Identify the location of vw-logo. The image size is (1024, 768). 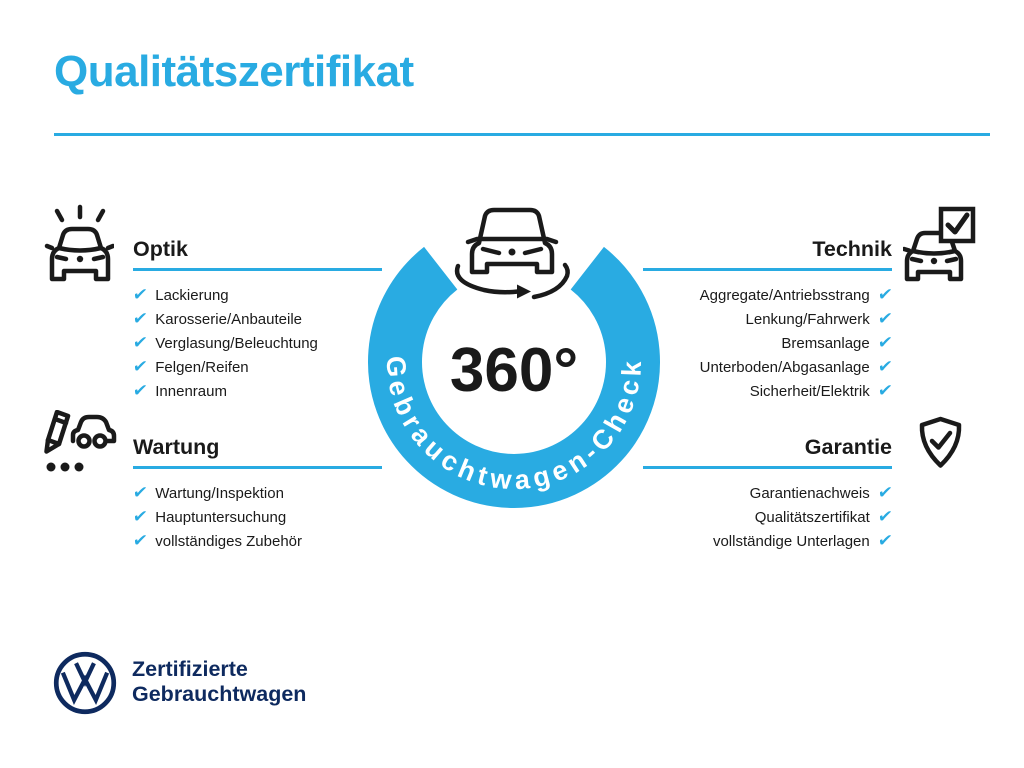
(85, 683).